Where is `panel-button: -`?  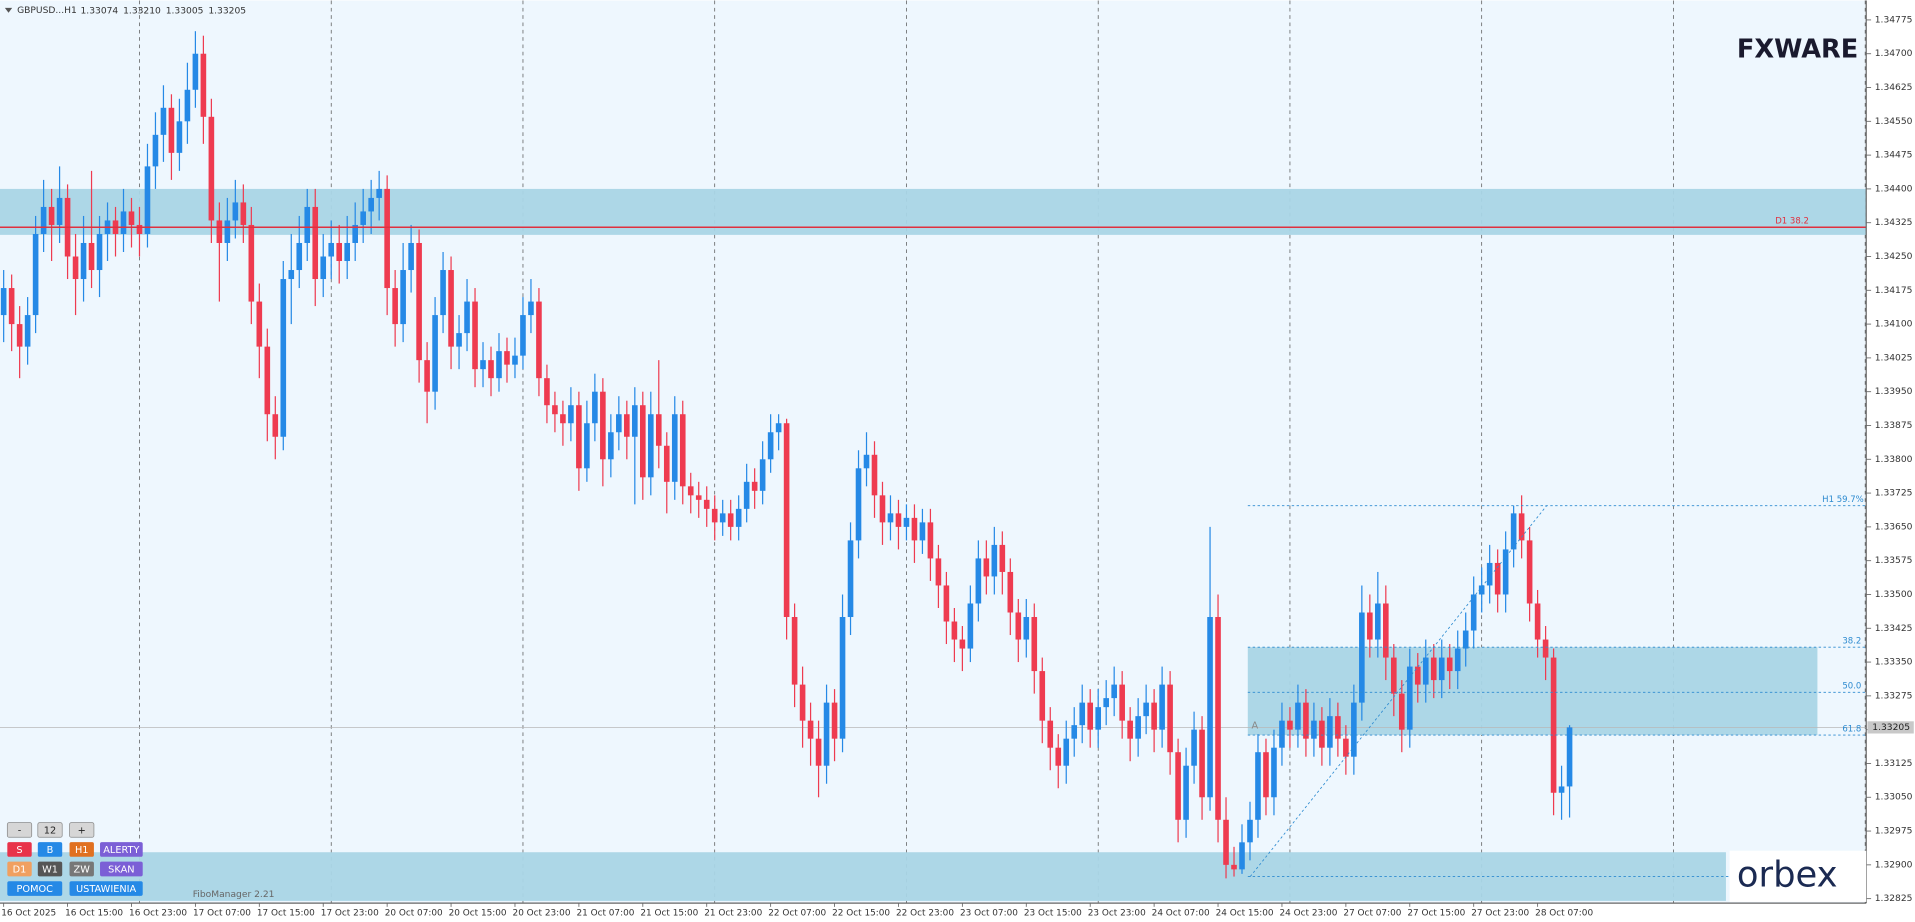
panel-button: - is located at coordinates (19, 830).